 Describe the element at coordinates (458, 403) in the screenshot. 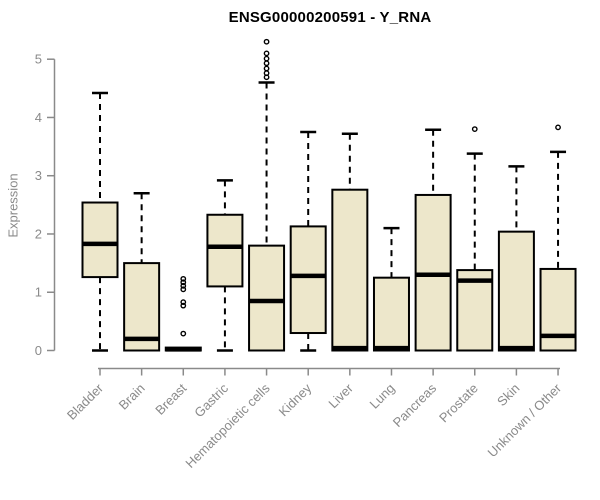

I see `x-tick-label: Prostate` at that location.